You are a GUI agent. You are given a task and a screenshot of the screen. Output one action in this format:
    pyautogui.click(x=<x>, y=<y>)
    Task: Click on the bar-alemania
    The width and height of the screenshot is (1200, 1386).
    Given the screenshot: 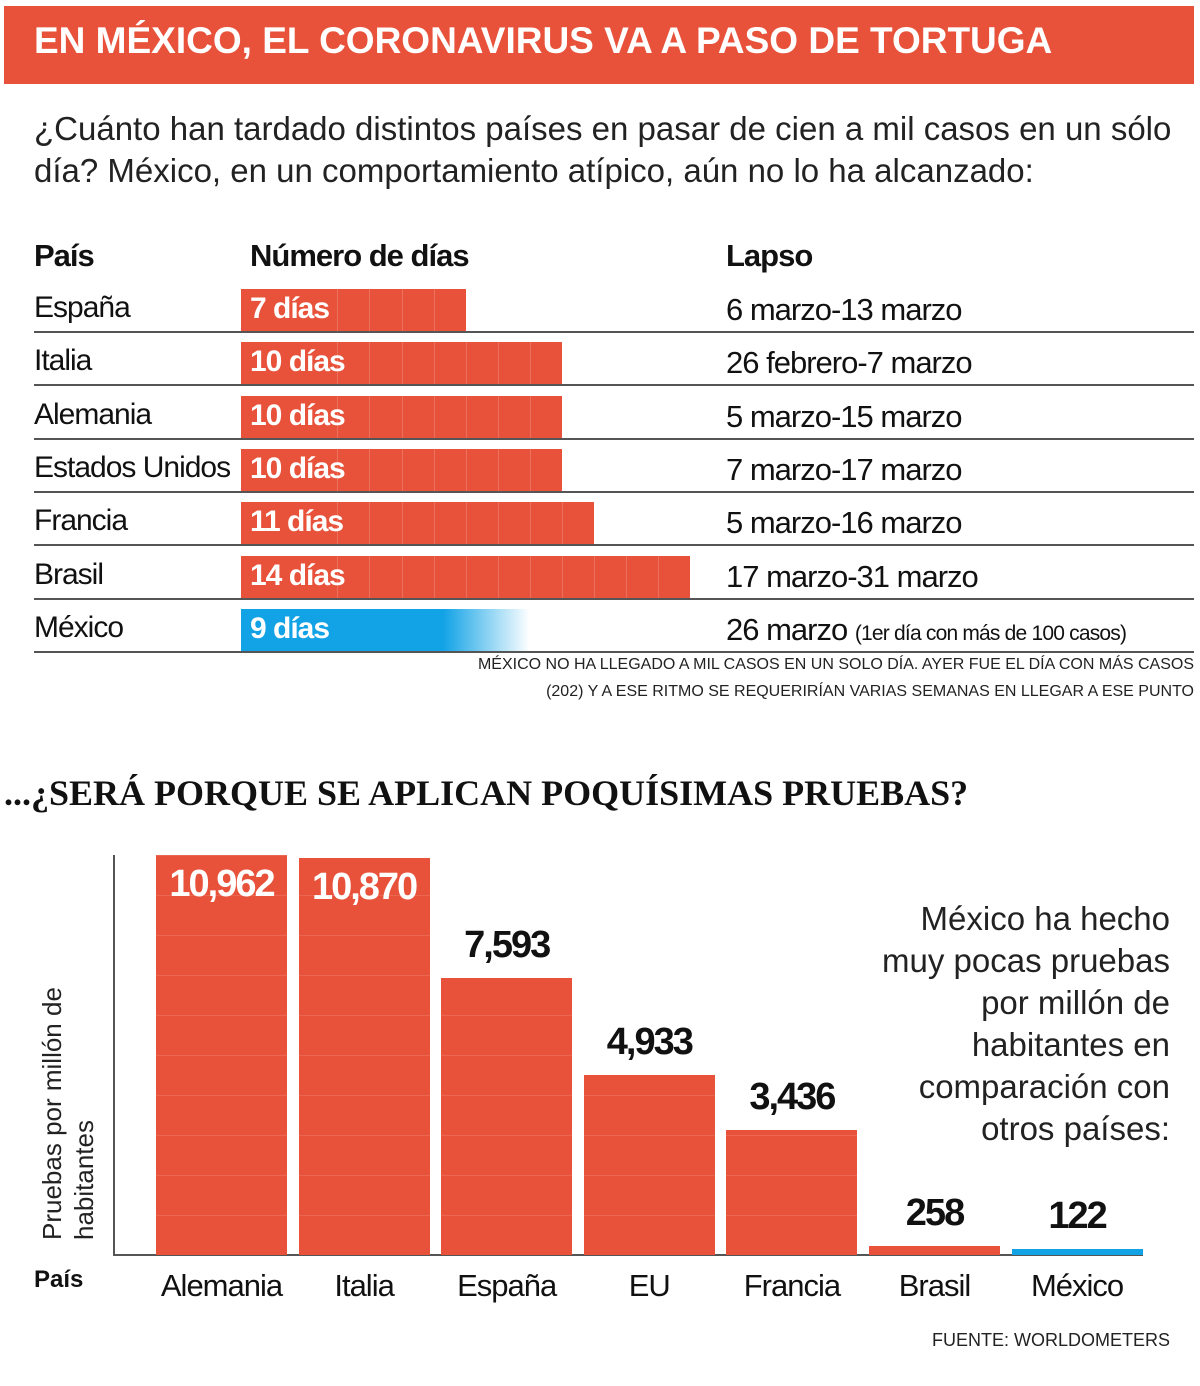 What is the action you would take?
    pyautogui.click(x=221, y=1055)
    